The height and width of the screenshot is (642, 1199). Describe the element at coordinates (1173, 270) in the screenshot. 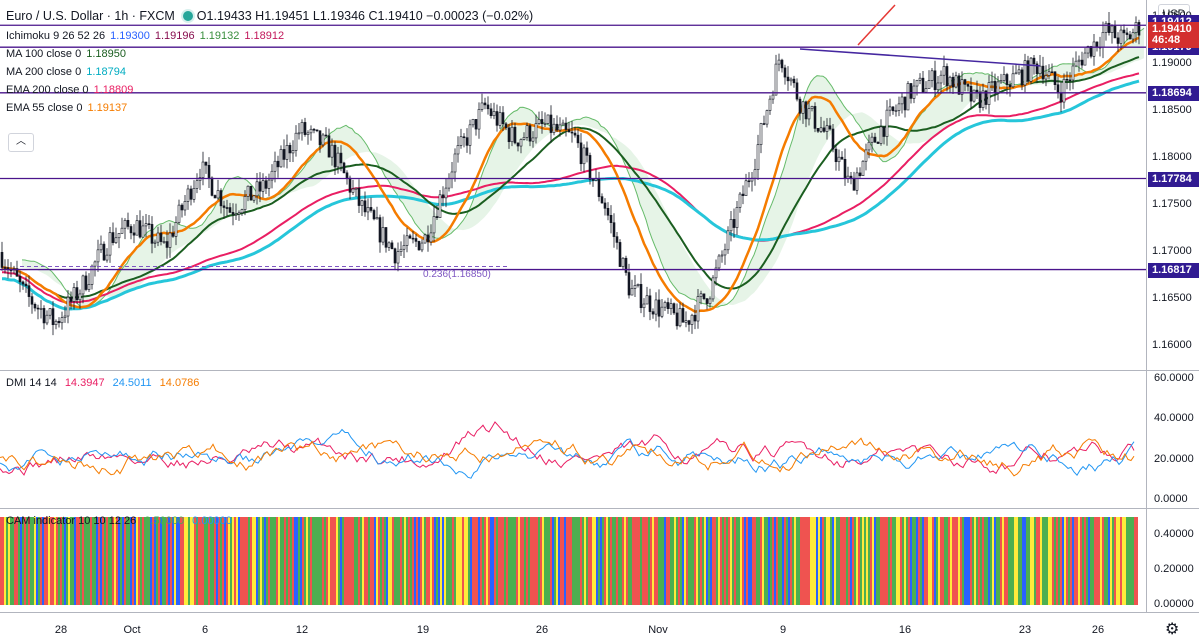

I see `price-level-label: 1.16817` at that location.